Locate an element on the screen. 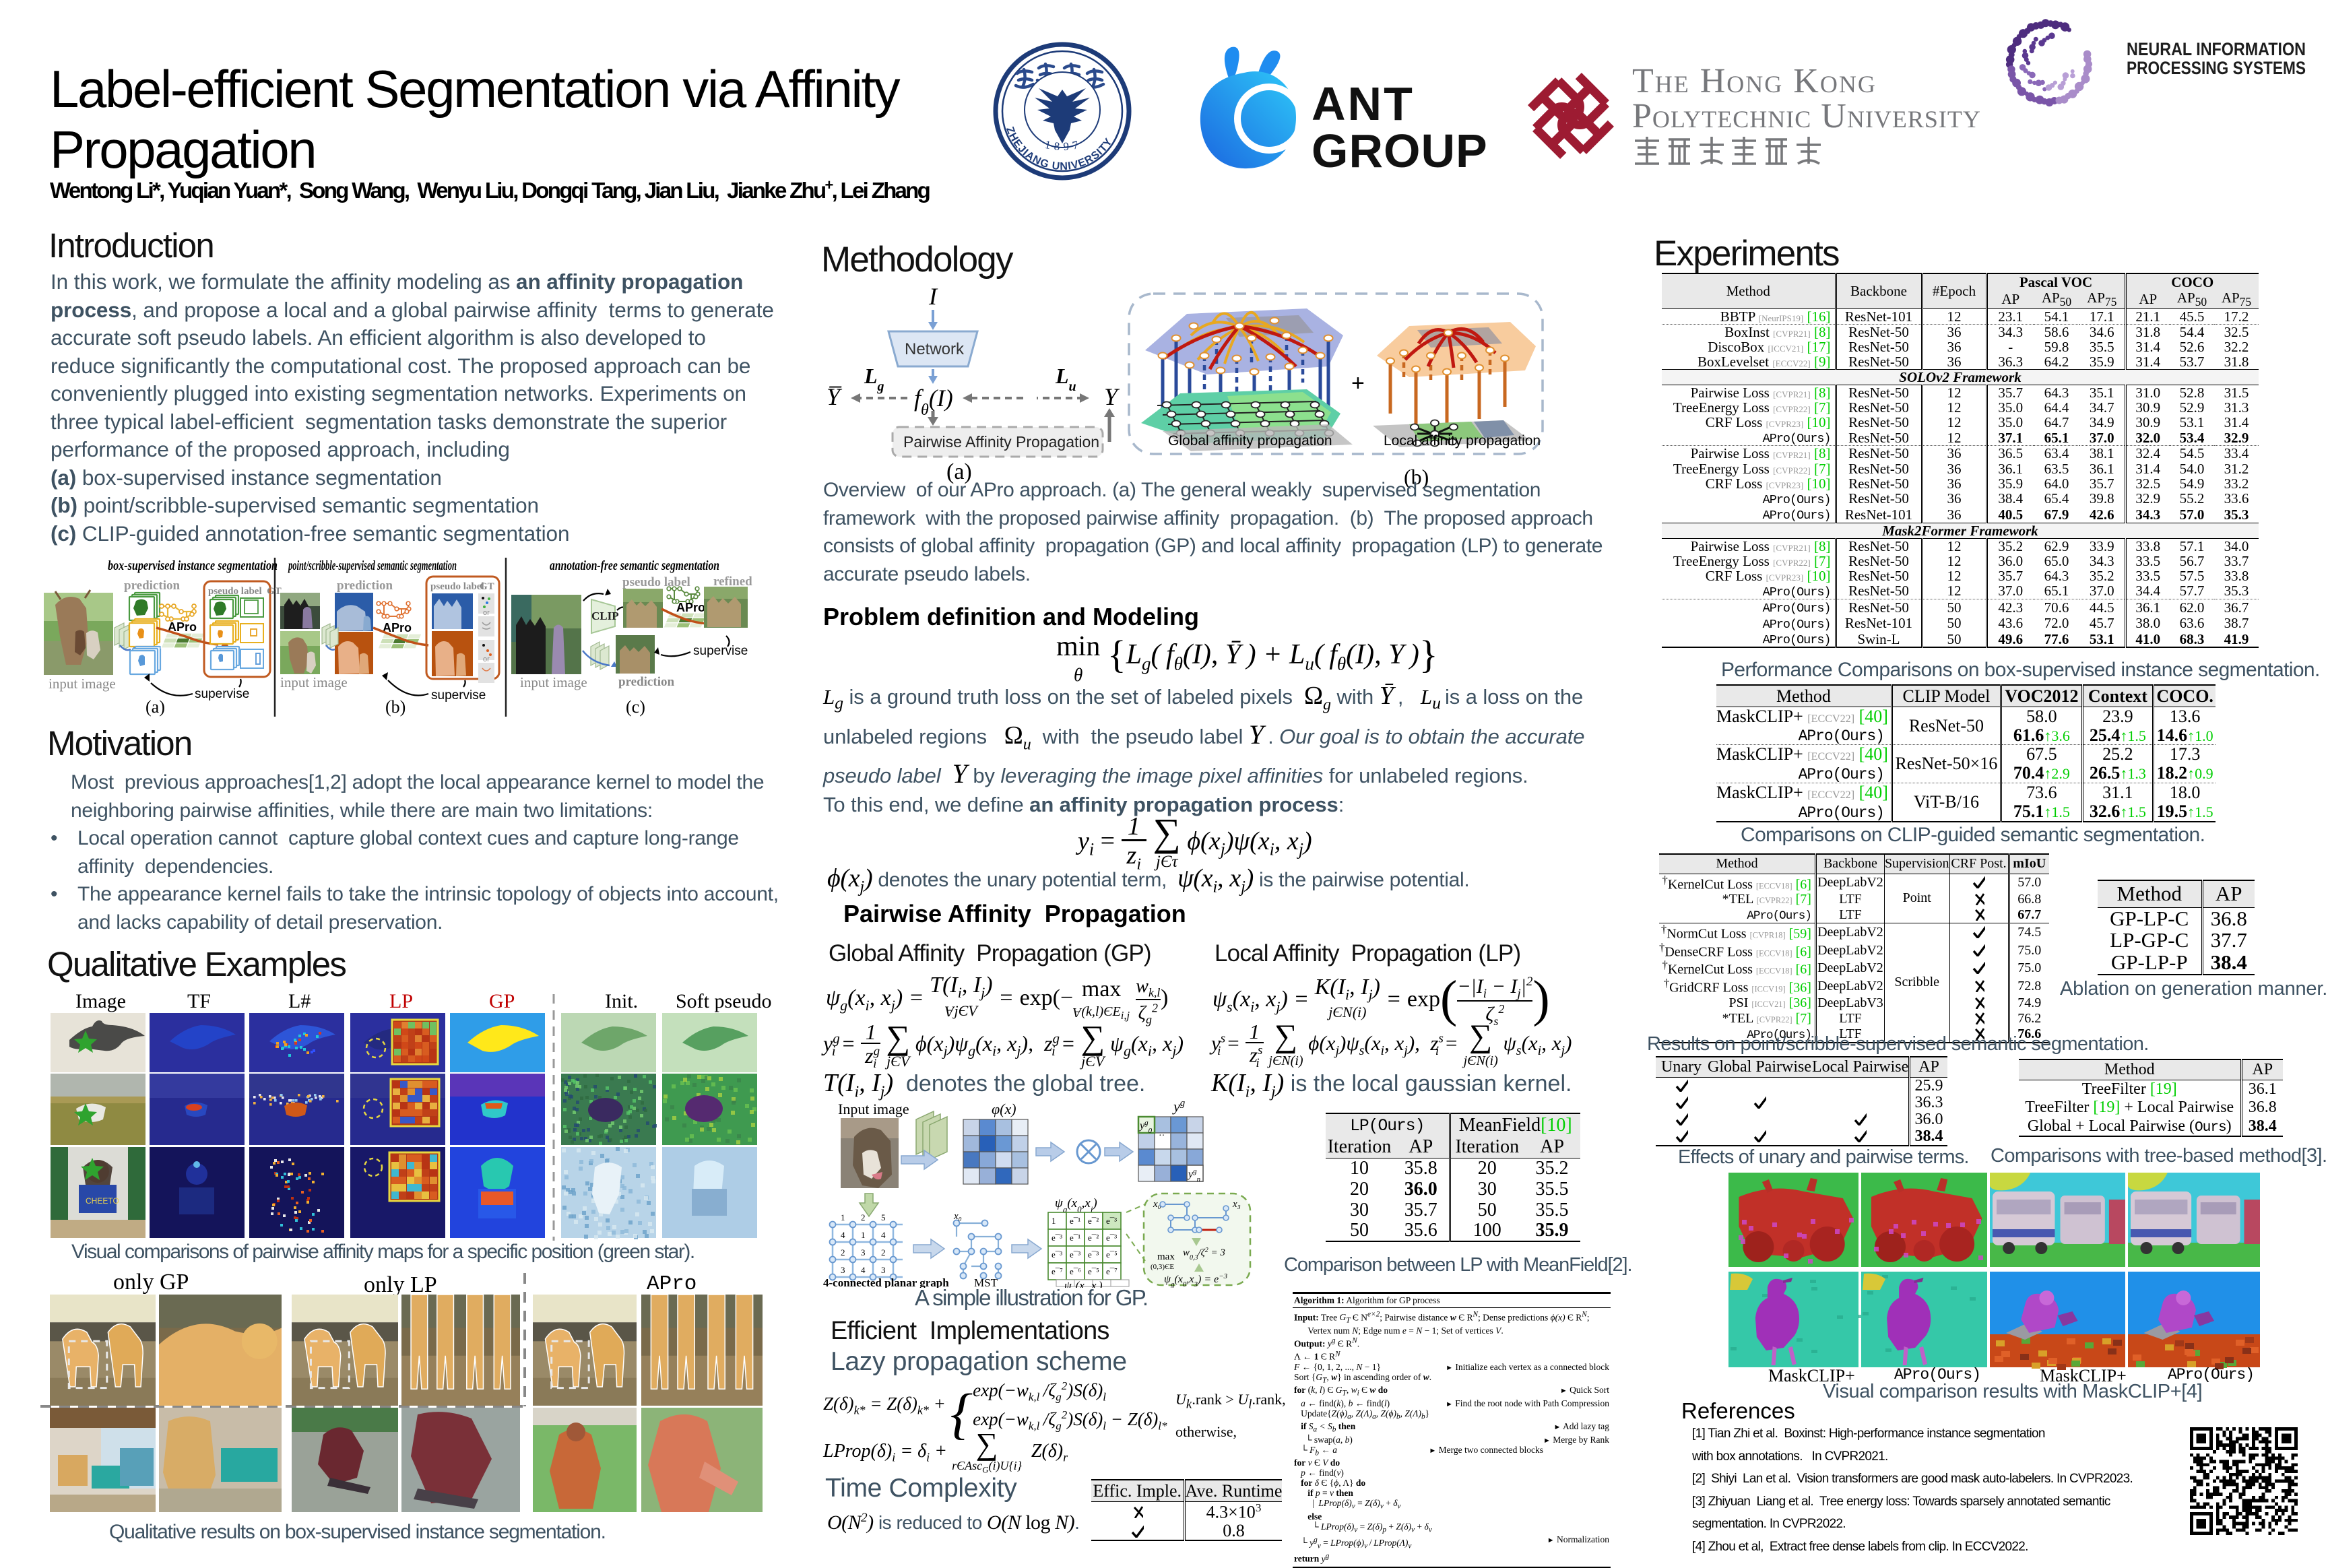 The width and height of the screenshot is (2328, 1568). svg-text: CHEETO is located at coordinates (103, 1201).